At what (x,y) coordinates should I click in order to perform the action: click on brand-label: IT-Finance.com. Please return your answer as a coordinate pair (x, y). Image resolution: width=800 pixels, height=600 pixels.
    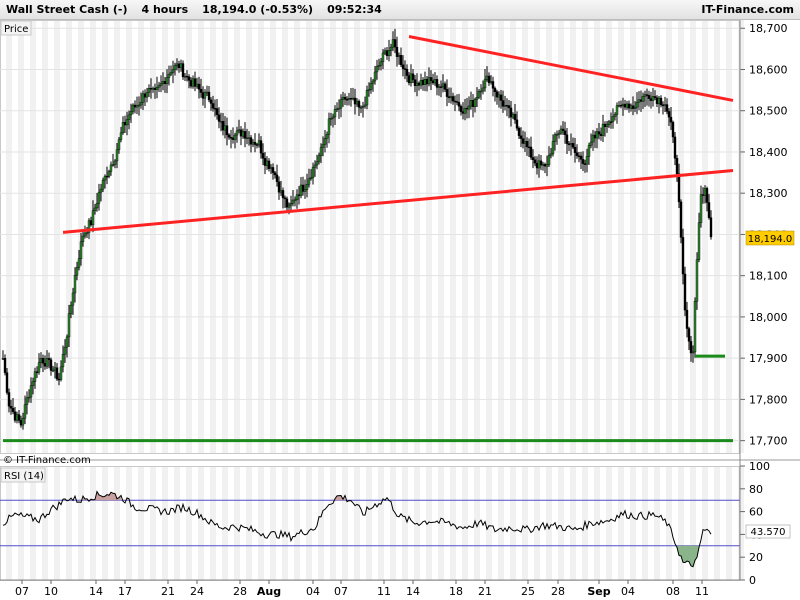
    Looking at the image, I should click on (747, 9).